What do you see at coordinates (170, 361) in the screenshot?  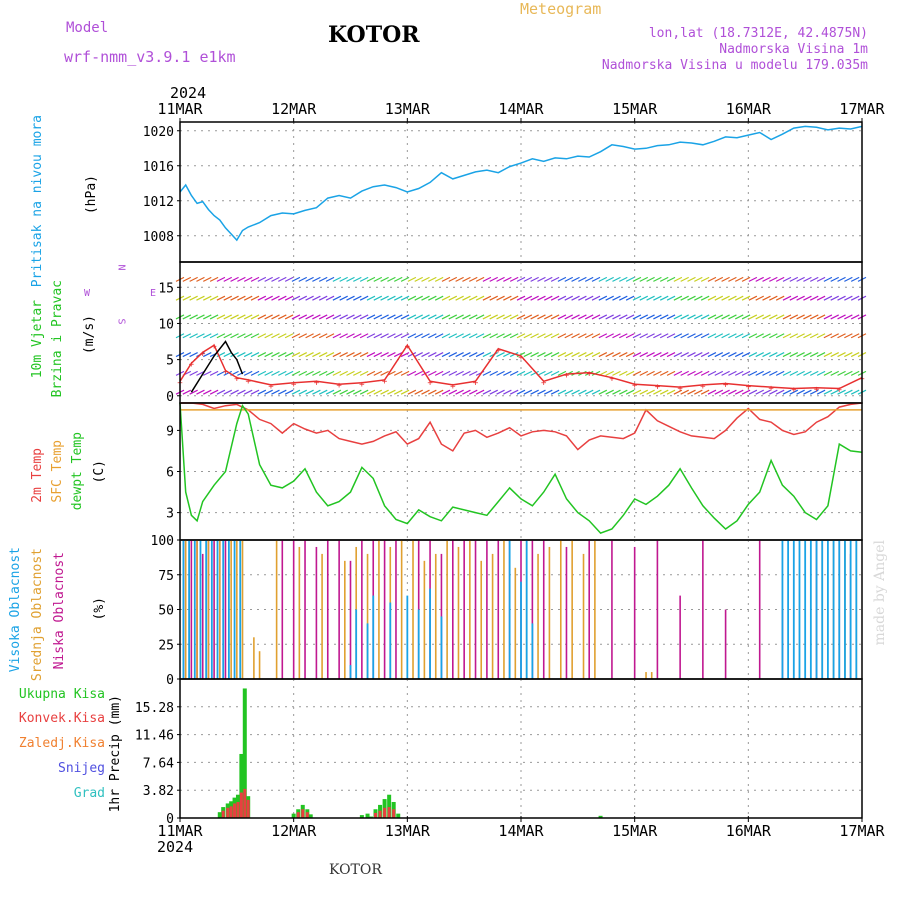 I see `y-tick-label: 5` at bounding box center [170, 361].